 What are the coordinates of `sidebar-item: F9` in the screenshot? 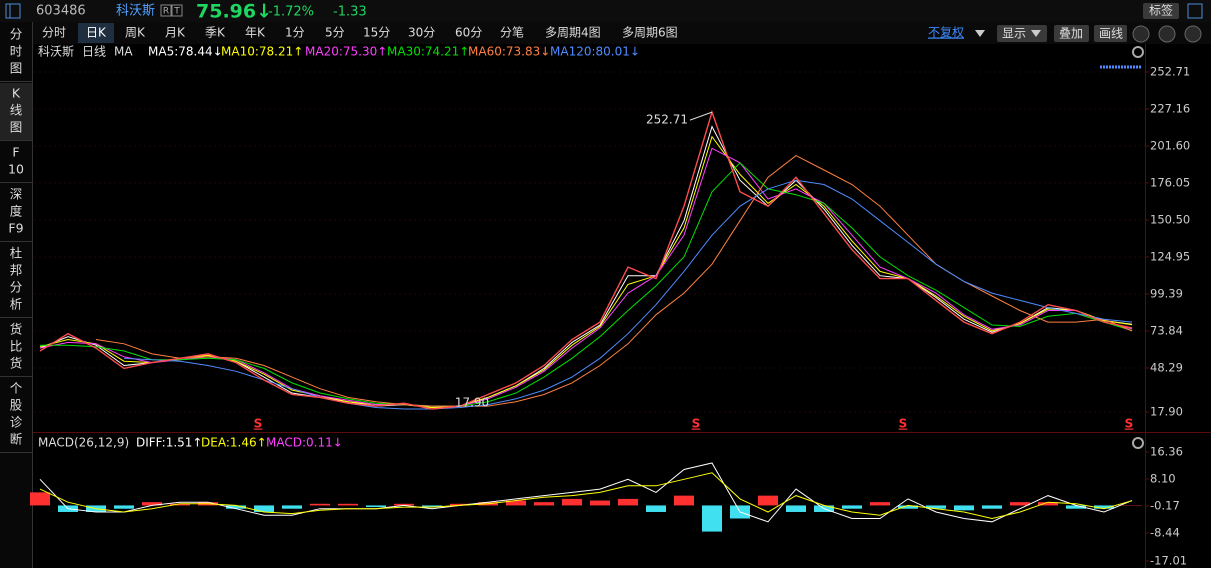 It's located at (15, 228).